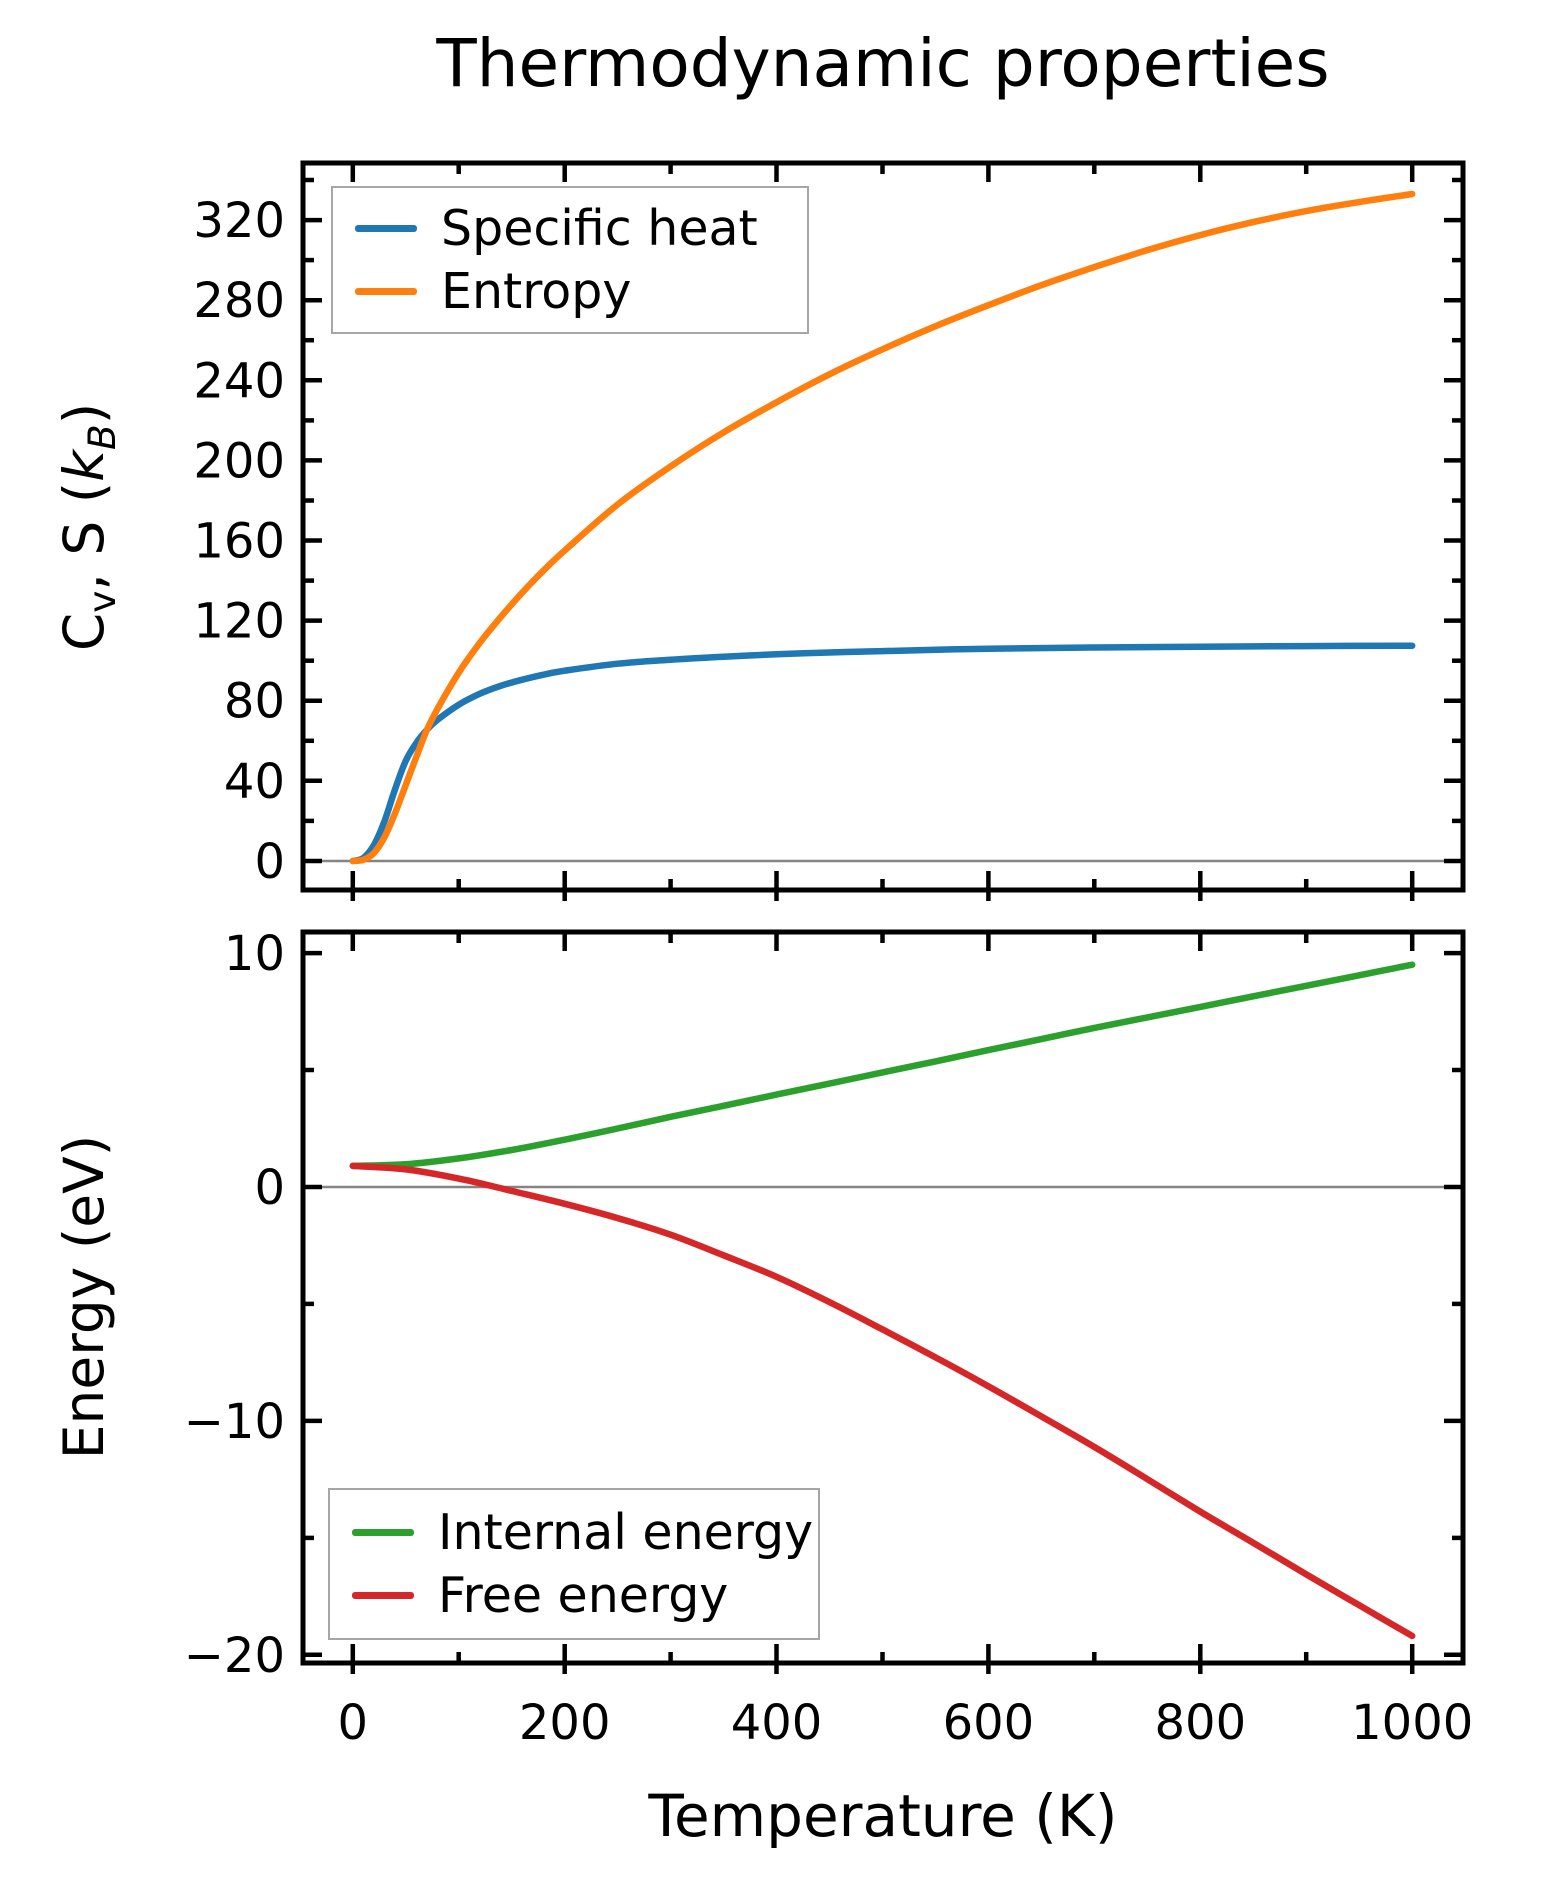 The image size is (1546, 1901). Describe the element at coordinates (386, 228) in the screenshot. I see `specific-heat-legend-line` at that location.